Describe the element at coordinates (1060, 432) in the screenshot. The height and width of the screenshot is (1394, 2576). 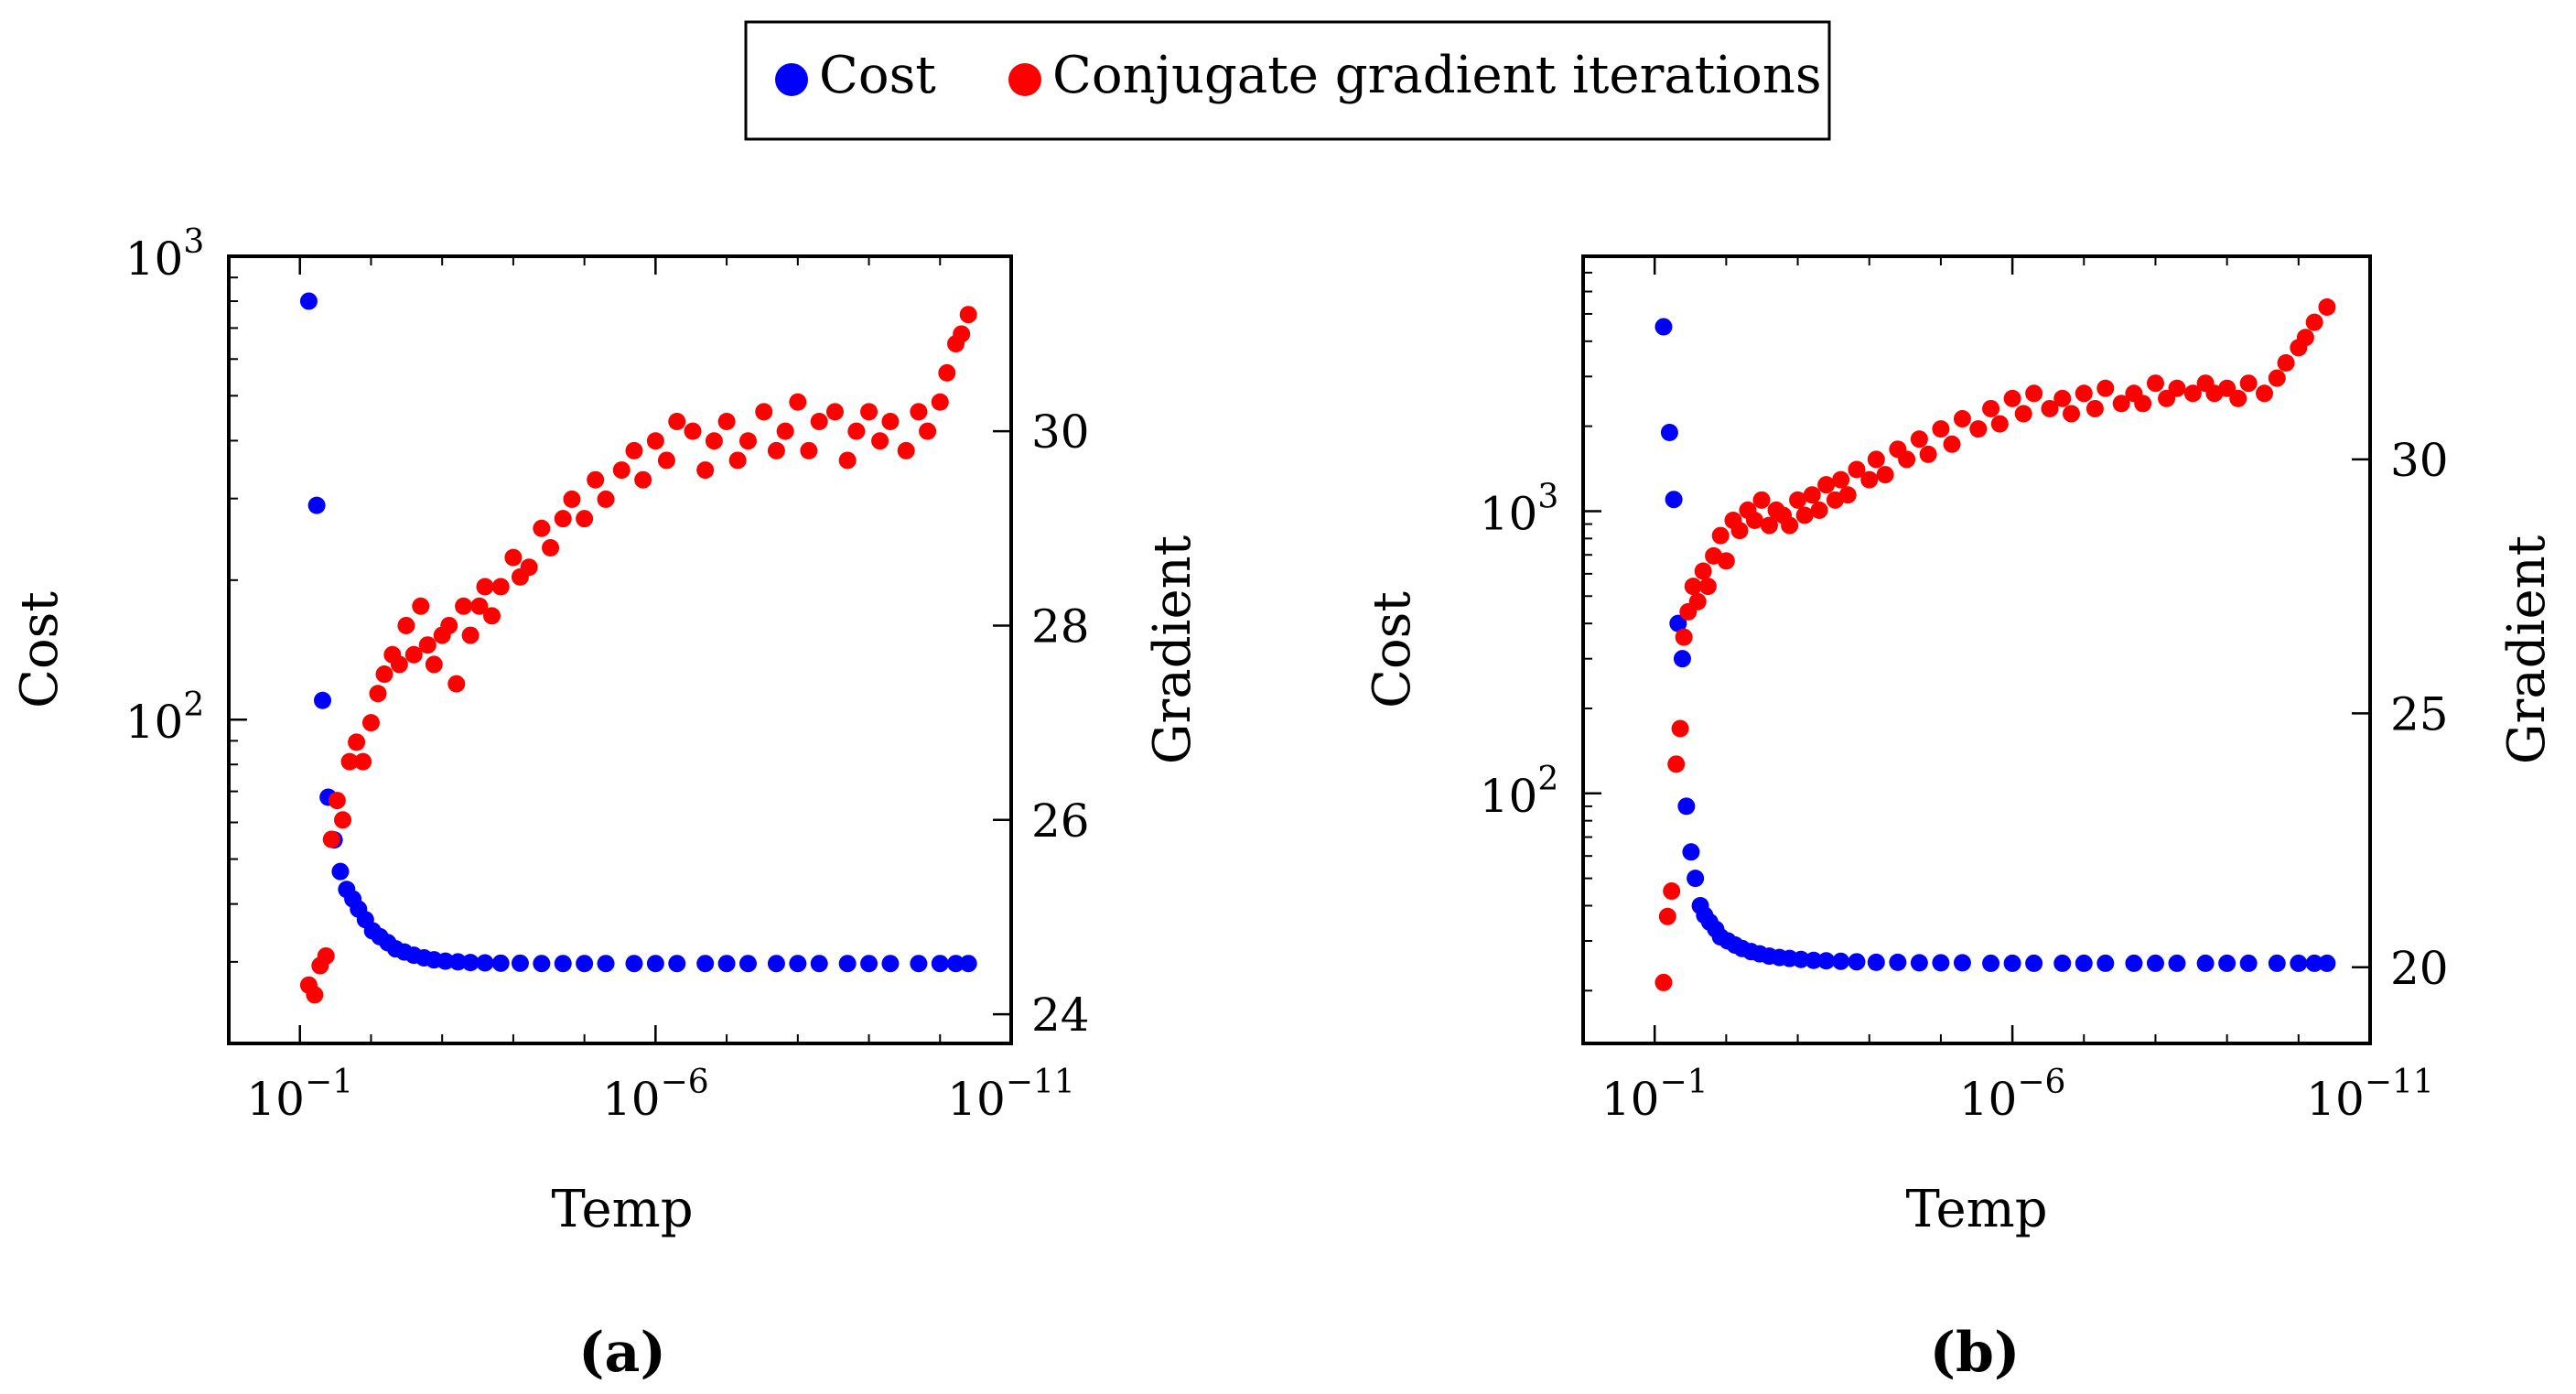
I see `y2-tick-label: 30` at that location.